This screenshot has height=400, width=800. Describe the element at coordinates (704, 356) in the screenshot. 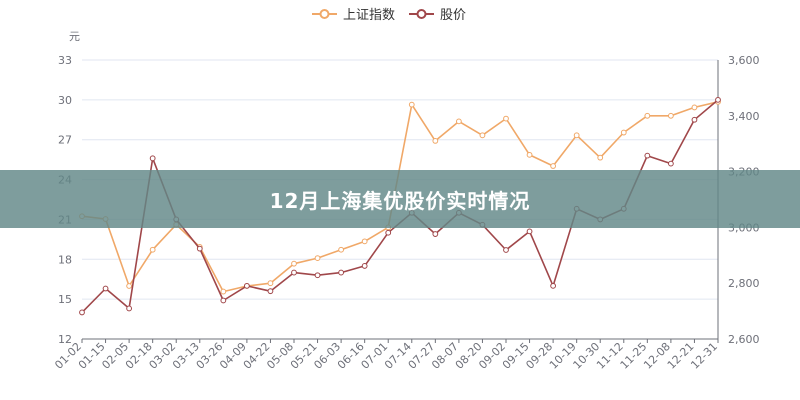

I see `x-tick-label: 12-31` at that location.